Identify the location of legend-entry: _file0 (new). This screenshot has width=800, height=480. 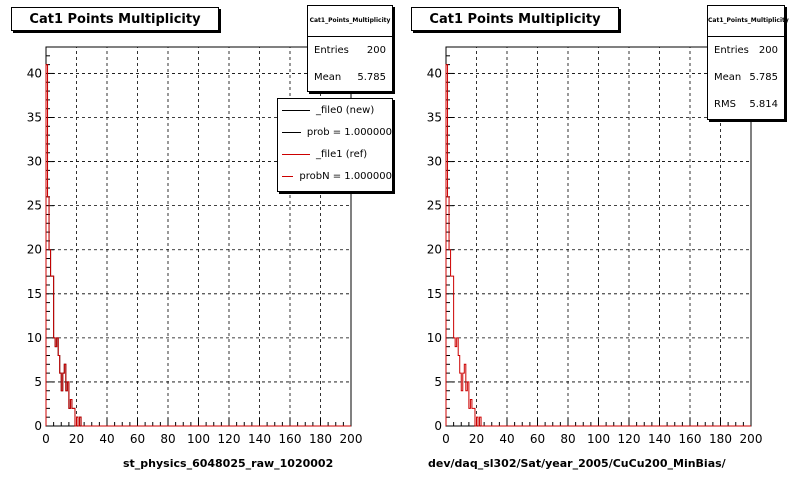
(335, 110).